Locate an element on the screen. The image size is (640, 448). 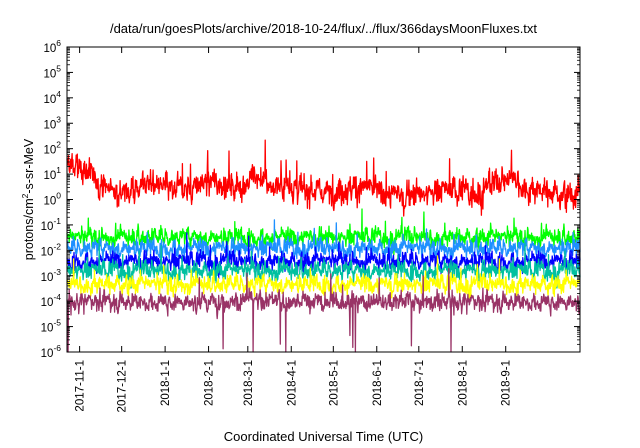
x-tick-label: 2018-7-1 is located at coordinates (420, 383).